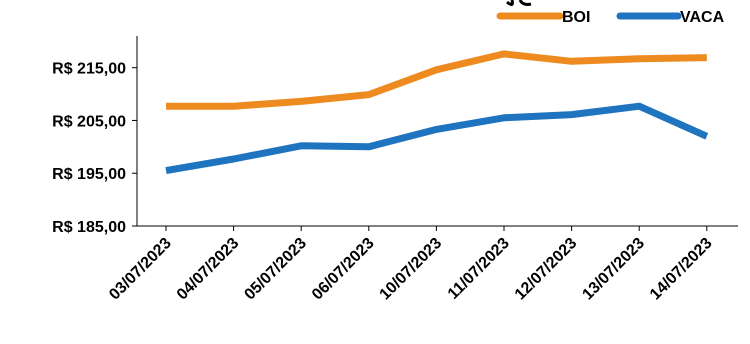 This screenshot has width=750, height=344. What do you see at coordinates (411, 269) in the screenshot?
I see `x-tick-label: 10/07/2023` at bounding box center [411, 269].